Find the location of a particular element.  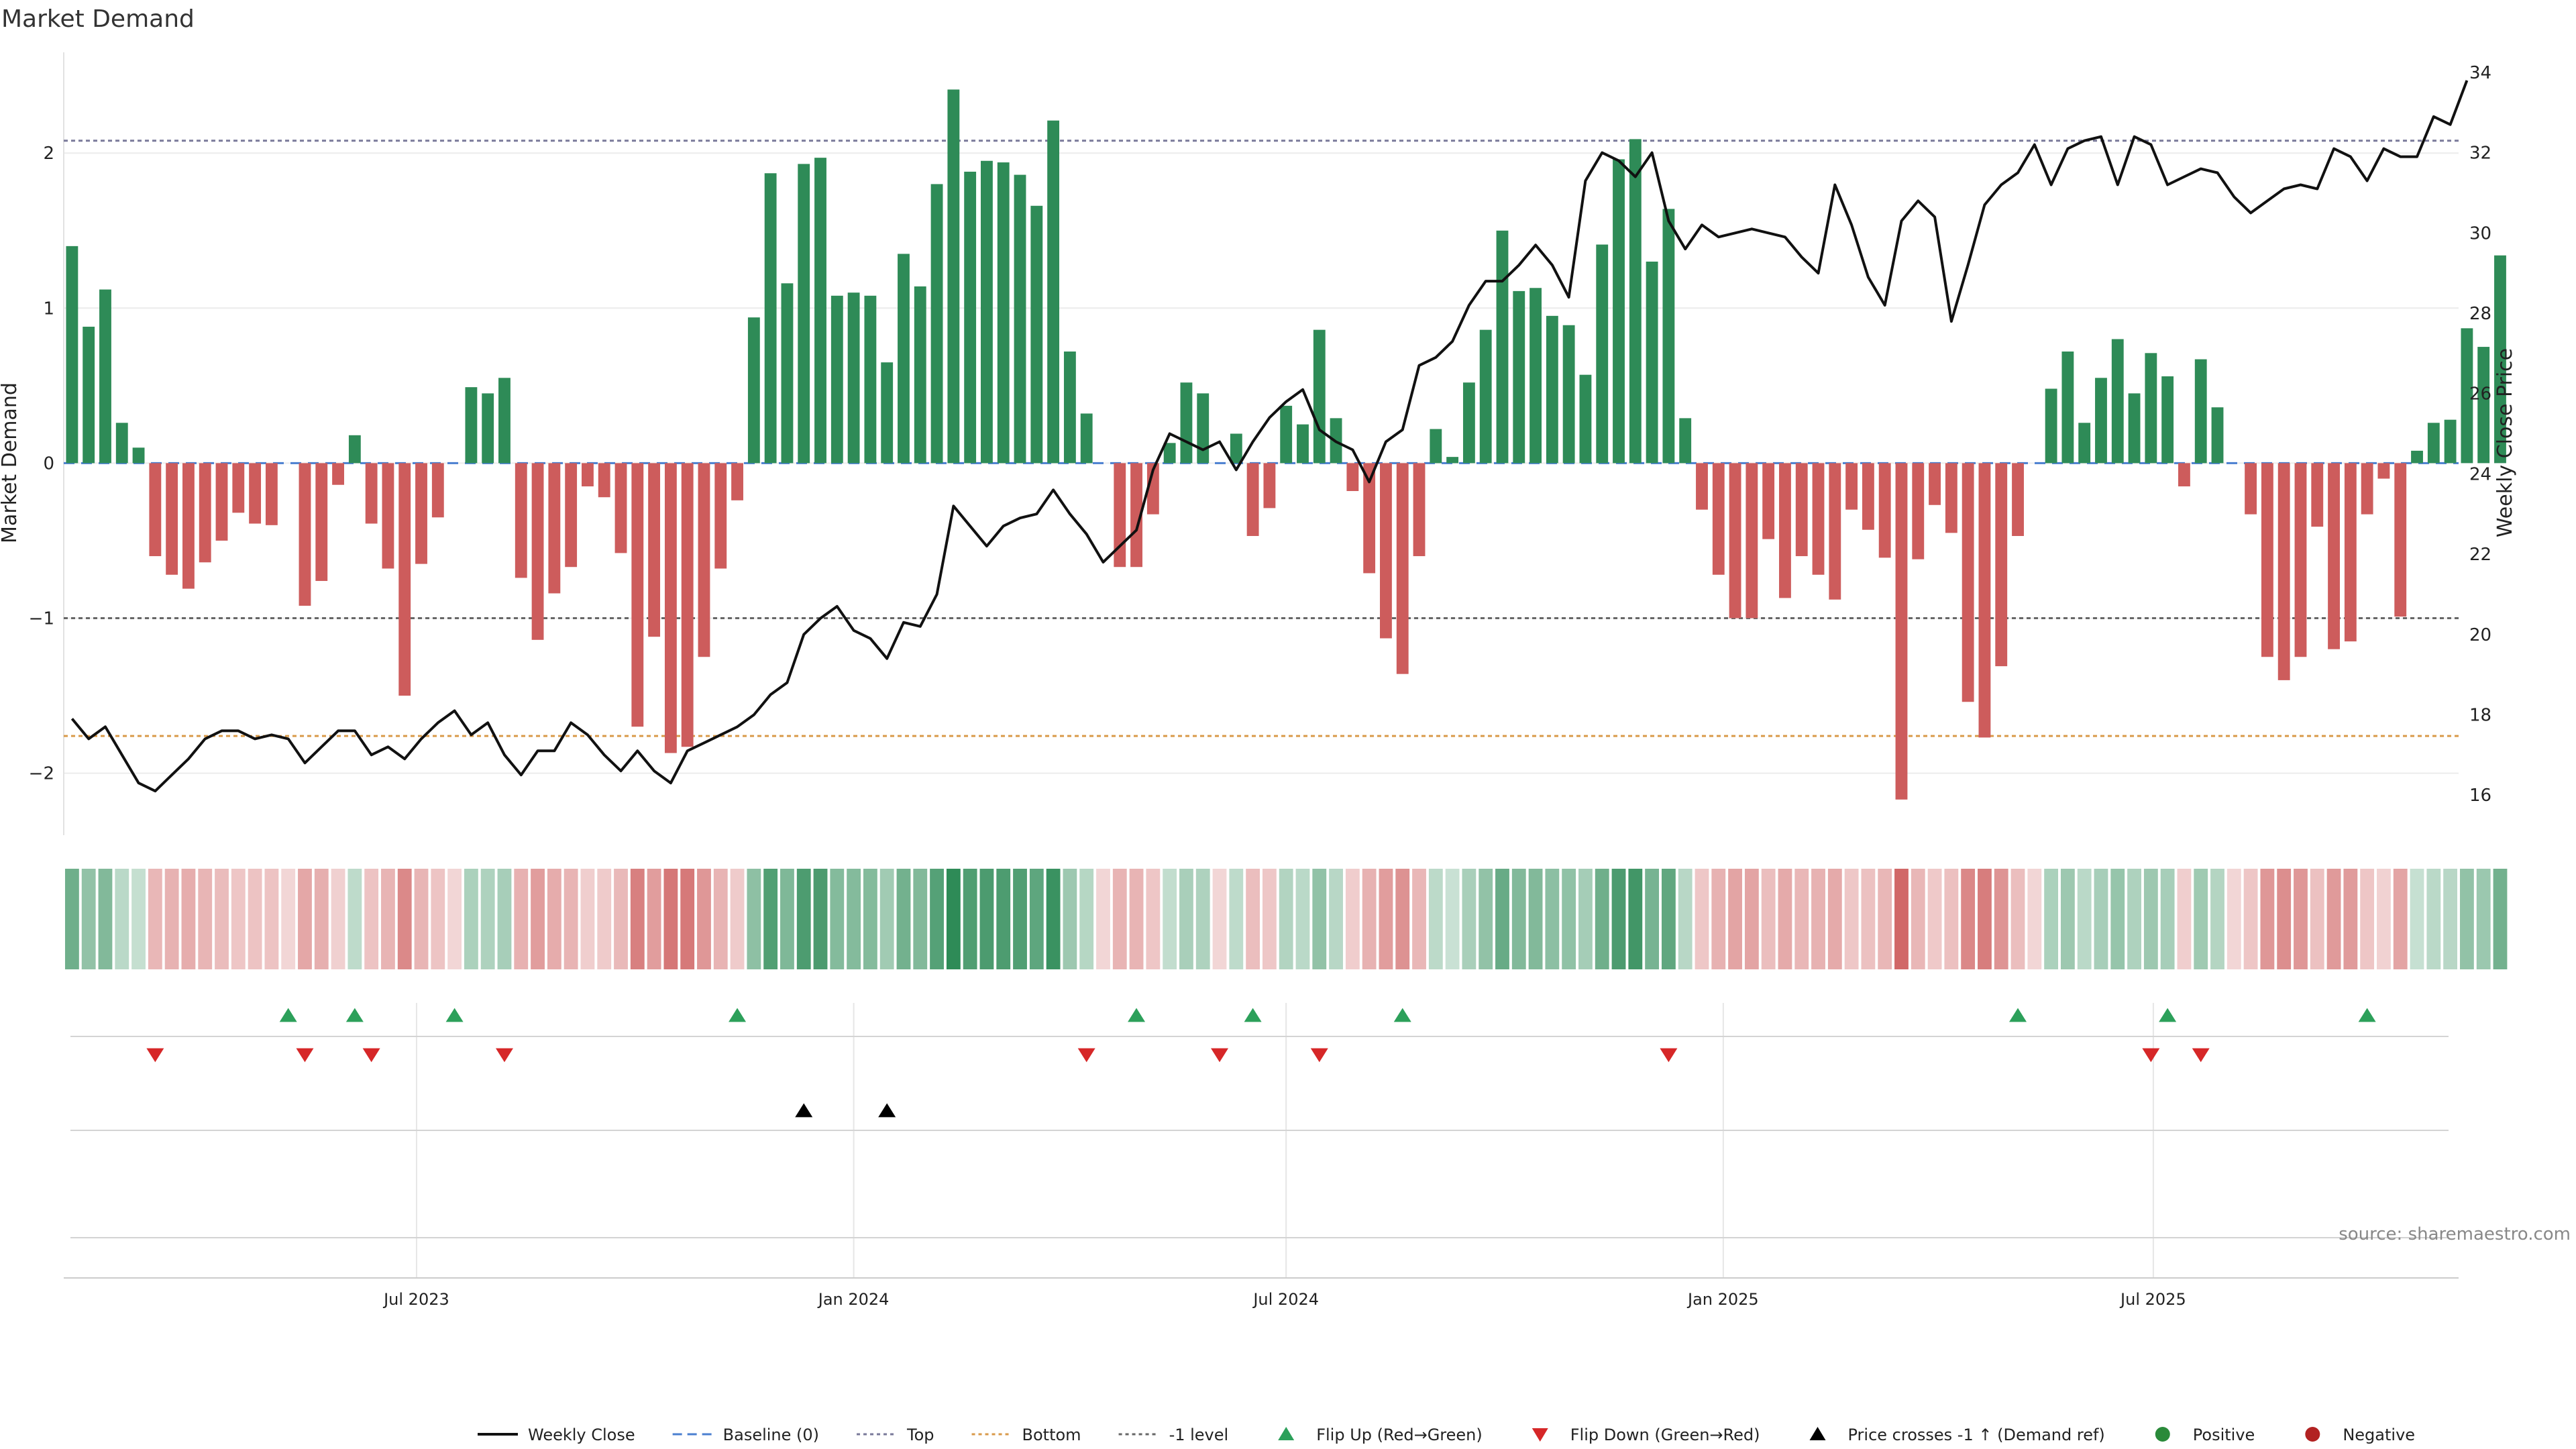

event-marker-rows is located at coordinates (1259, 1123).